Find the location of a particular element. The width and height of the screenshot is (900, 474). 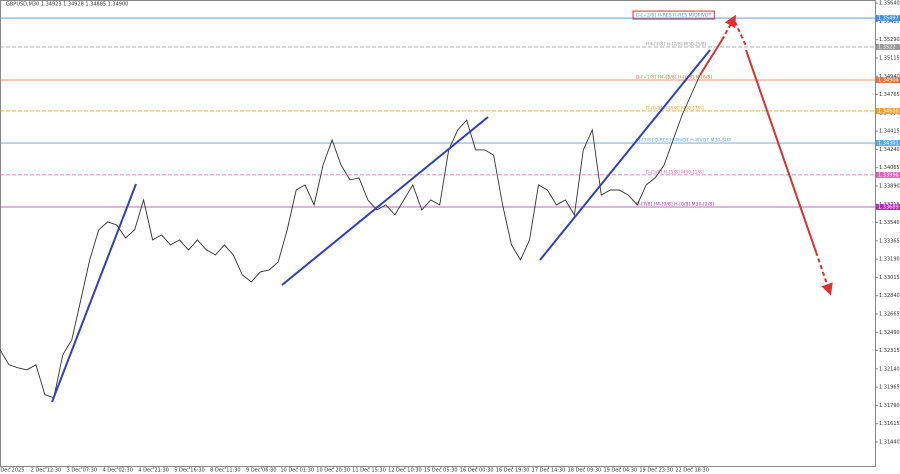

level-label: D-[6/8] H-[6/8] M30-[7/8] is located at coordinates (675, 108).